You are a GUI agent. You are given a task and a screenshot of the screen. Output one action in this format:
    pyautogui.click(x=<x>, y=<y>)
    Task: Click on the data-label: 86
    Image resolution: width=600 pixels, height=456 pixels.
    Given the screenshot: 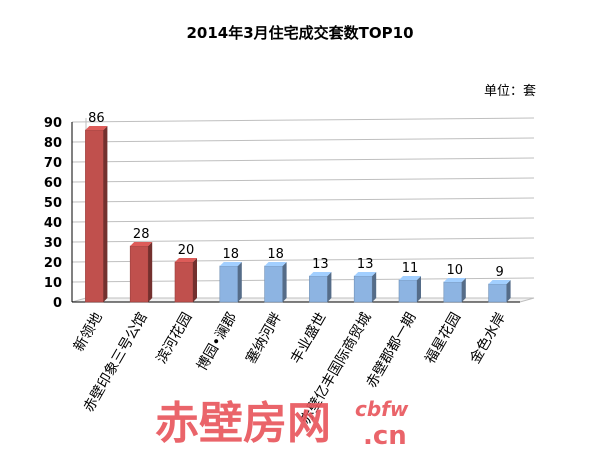 What is the action you would take?
    pyautogui.click(x=96, y=118)
    